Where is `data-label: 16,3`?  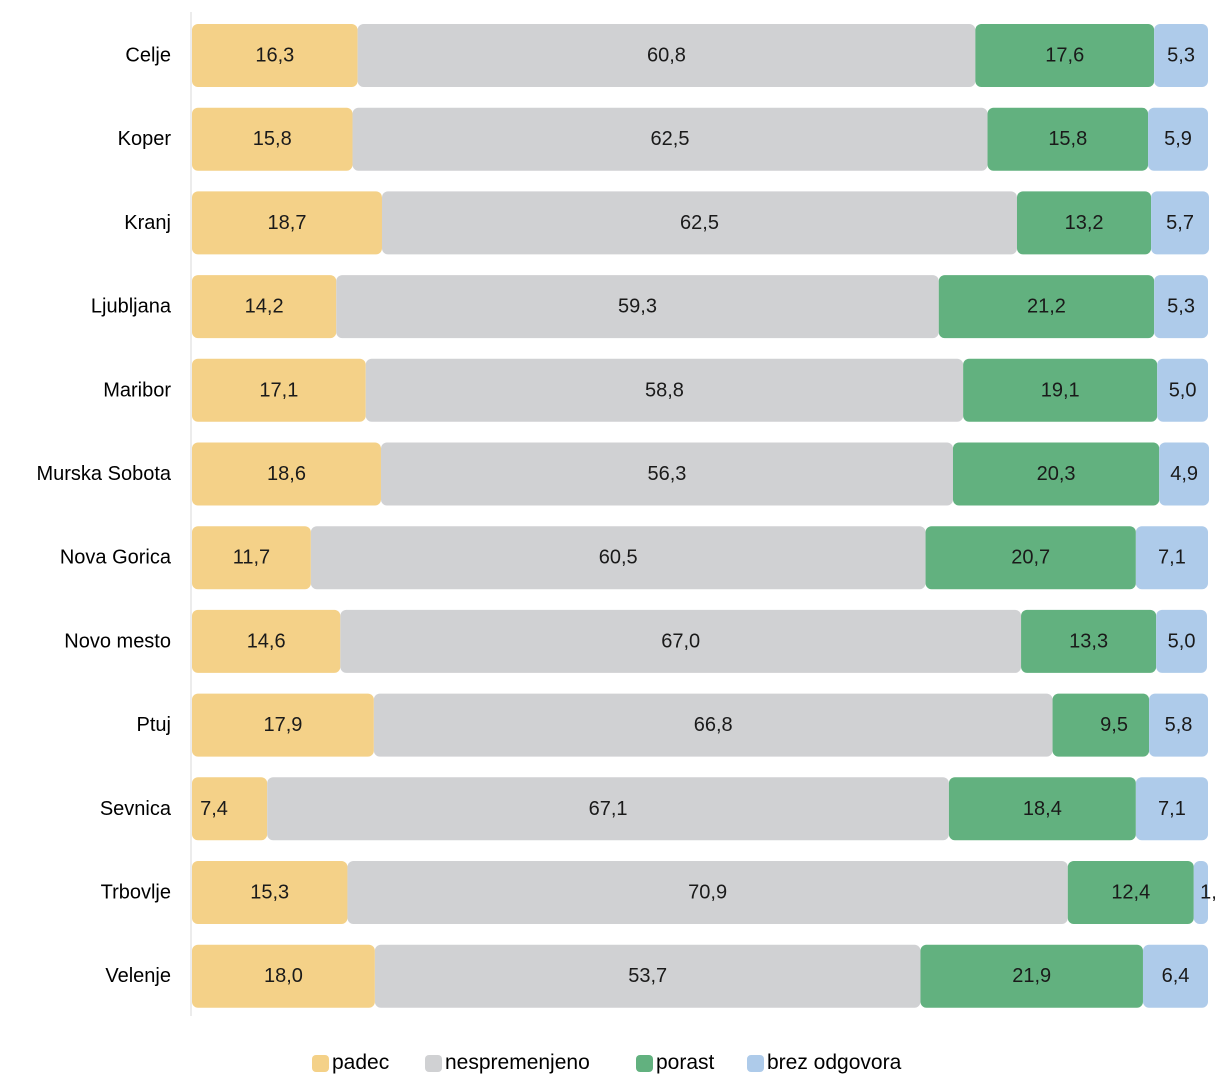
data-label: 16,3 is located at coordinates (274, 56).